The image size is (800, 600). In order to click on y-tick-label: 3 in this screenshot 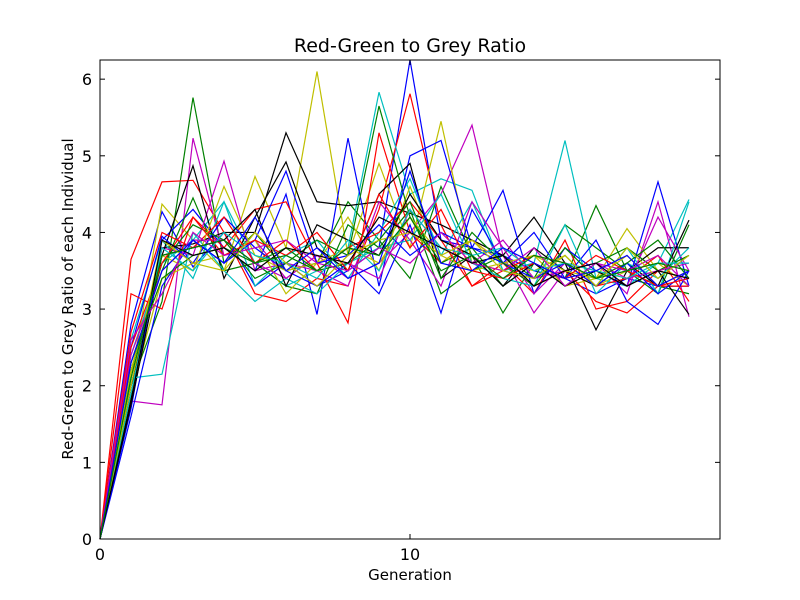, I will do `click(87, 309)`.